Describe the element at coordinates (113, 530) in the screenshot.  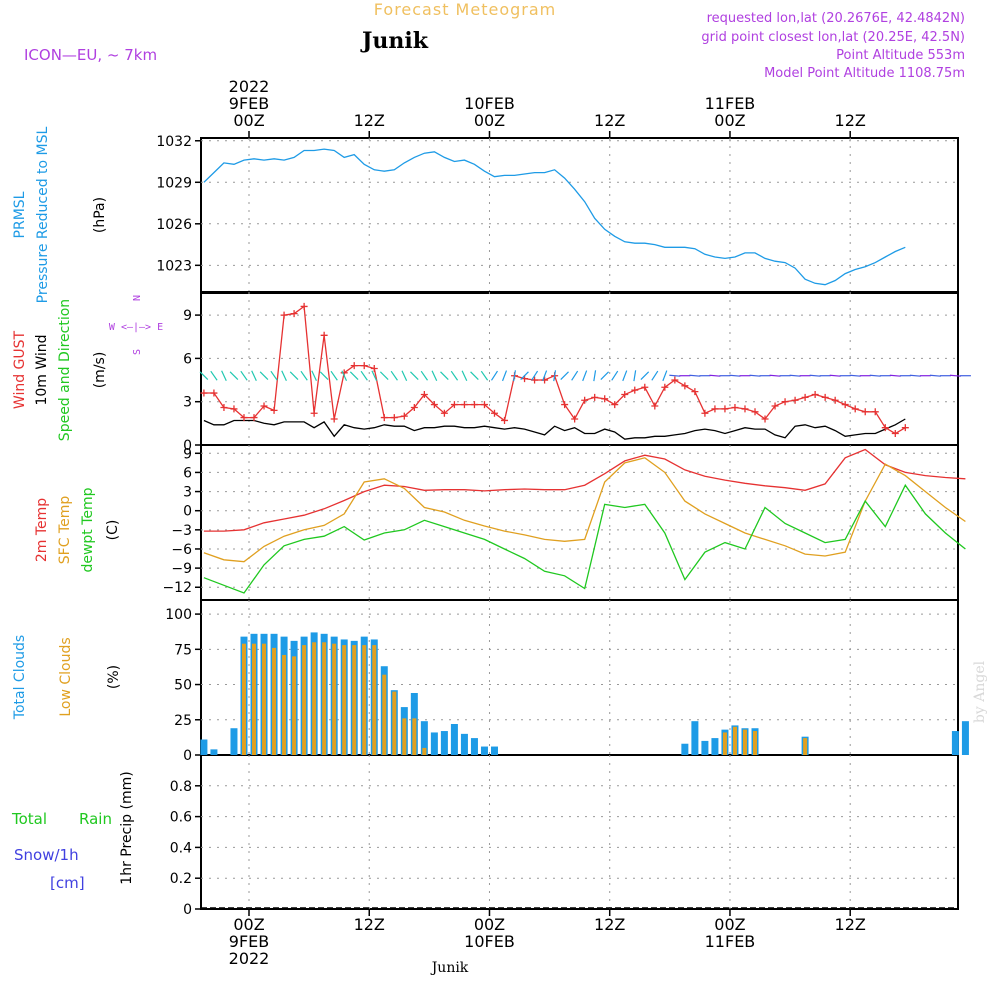
I see `temp-unit: (C)` at that location.